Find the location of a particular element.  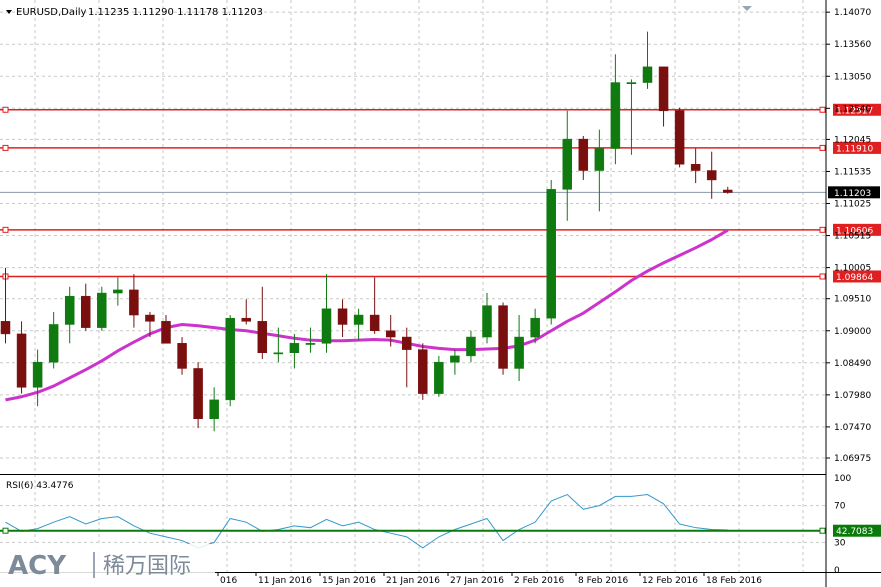

price-tick-label: 1.08490 is located at coordinates (852, 364).